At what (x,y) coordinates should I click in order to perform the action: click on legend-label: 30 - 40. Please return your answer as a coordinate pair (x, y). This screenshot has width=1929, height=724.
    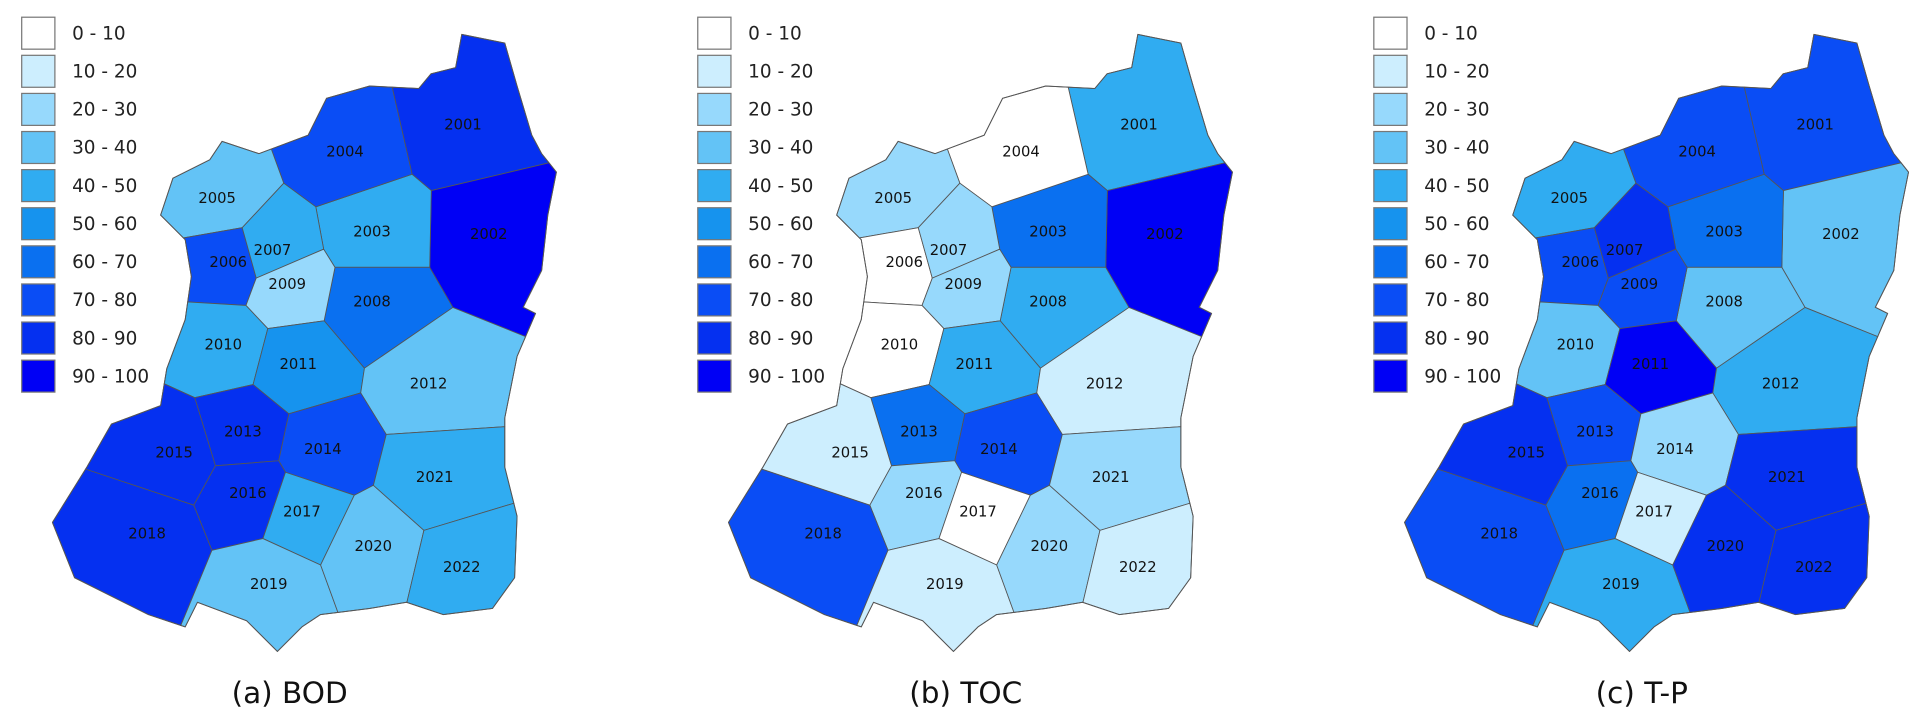
    Looking at the image, I should click on (104, 148).